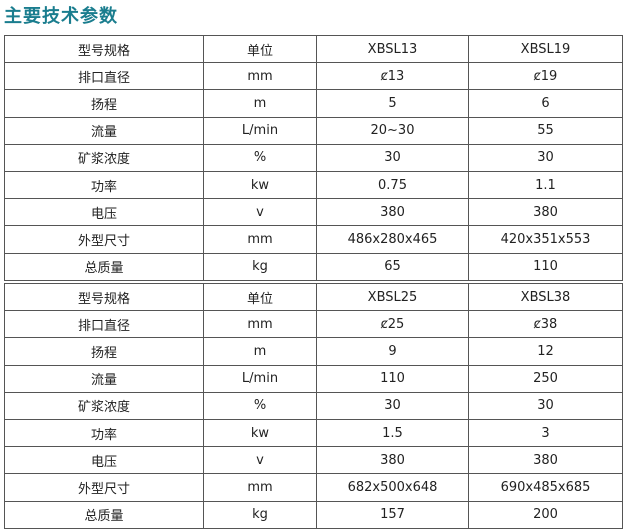 The width and height of the screenshot is (629, 532). Describe the element at coordinates (392, 487) in the screenshot. I see `value-cell: 682x500x648` at that location.